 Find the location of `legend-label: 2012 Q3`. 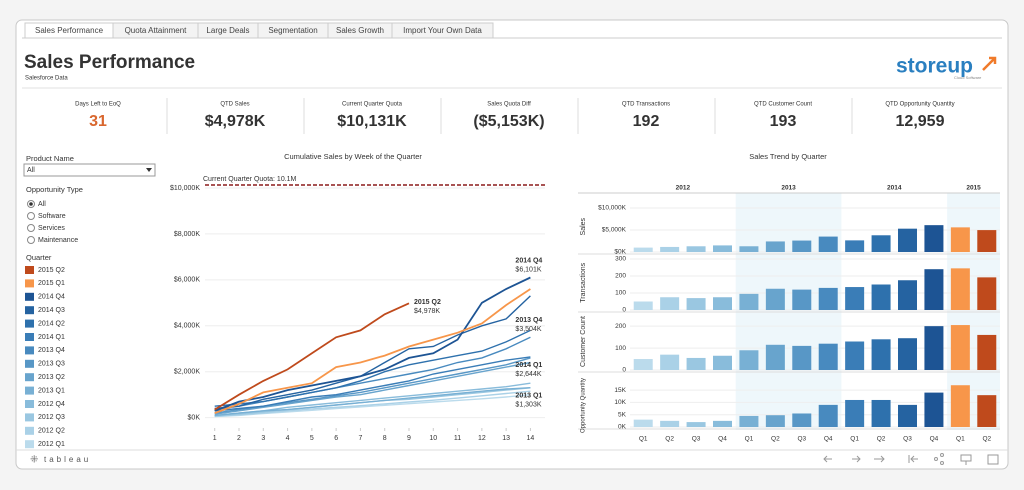

legend-label: 2012 Q3 is located at coordinates (51, 417).